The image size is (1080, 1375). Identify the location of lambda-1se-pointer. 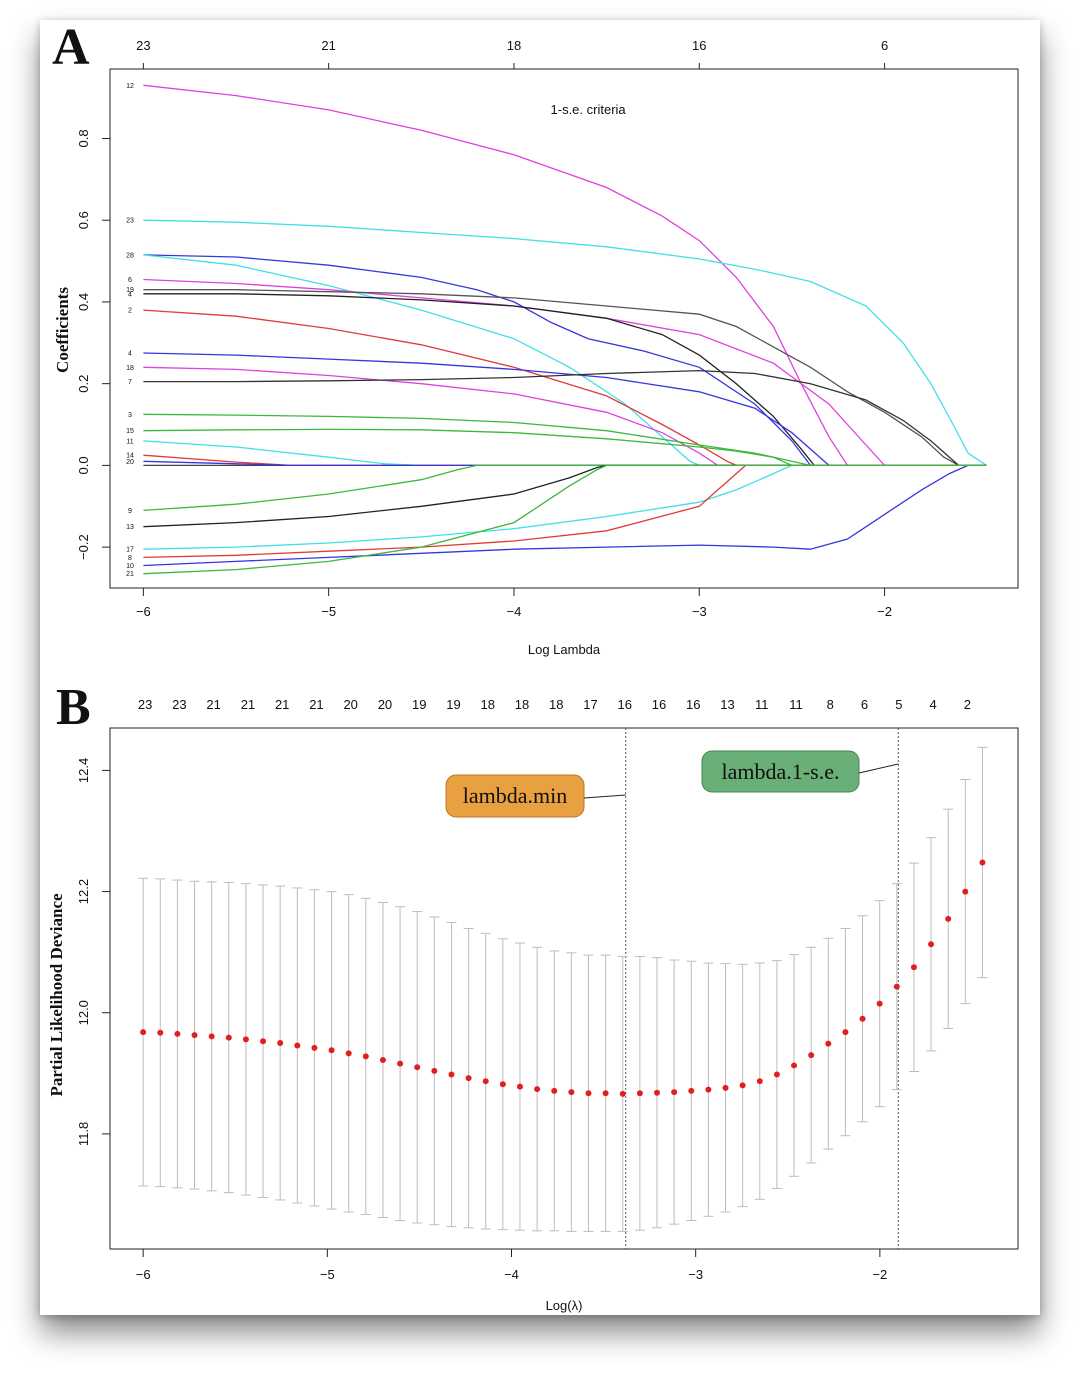
(878, 768).